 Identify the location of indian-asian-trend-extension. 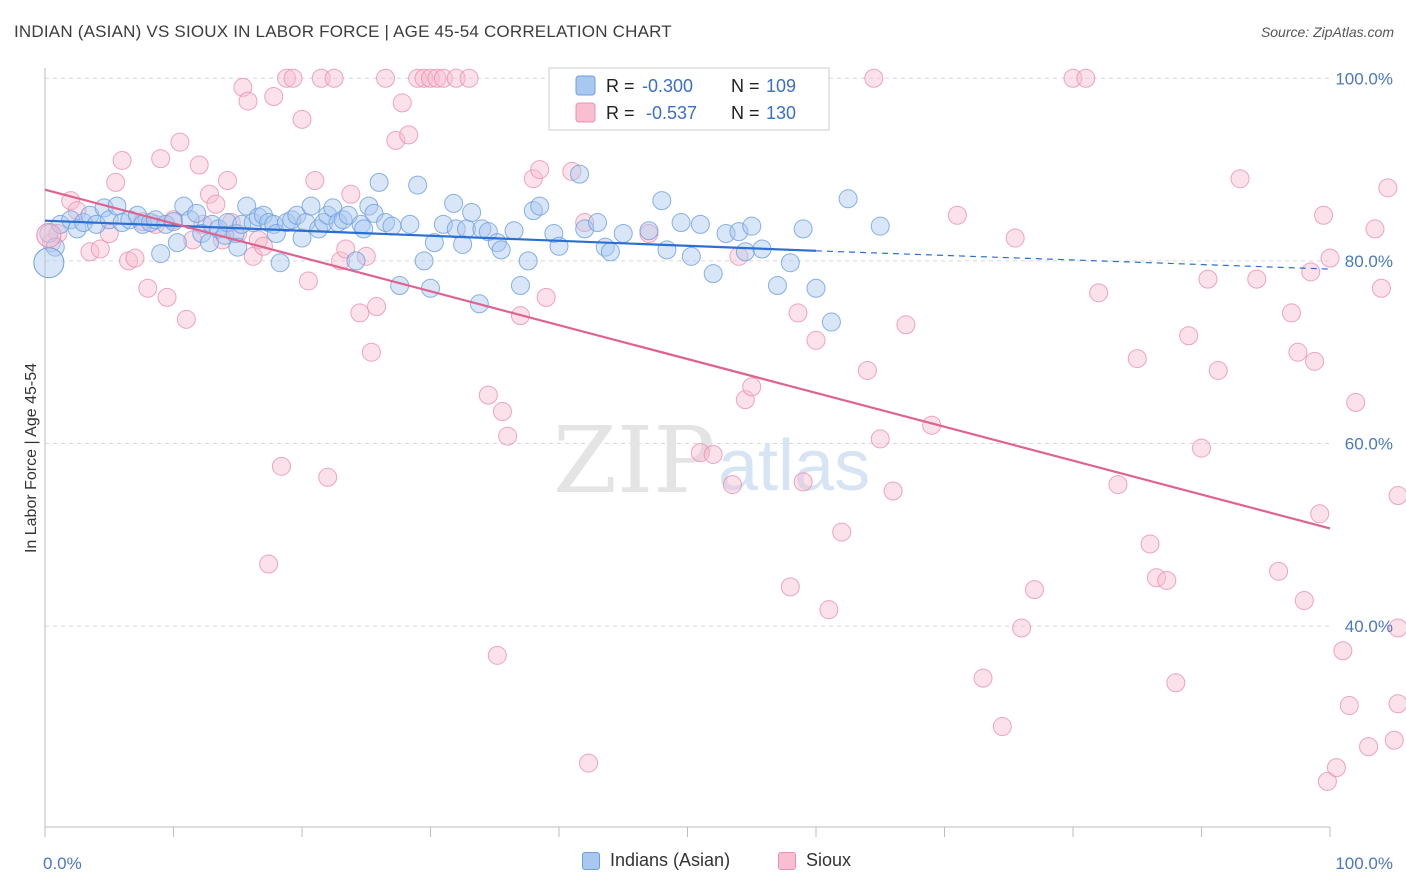
(1073, 260).